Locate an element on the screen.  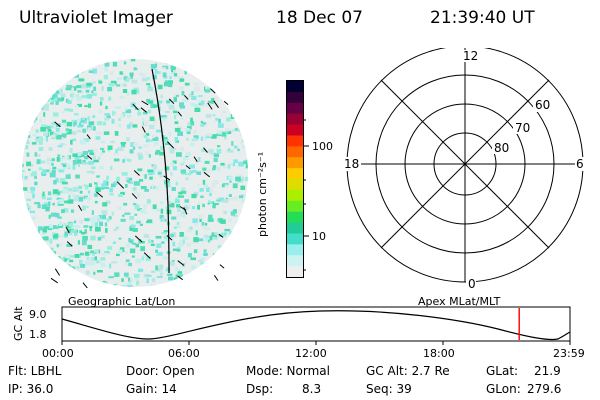
dsp-value: 8.3 is located at coordinates (312, 389).